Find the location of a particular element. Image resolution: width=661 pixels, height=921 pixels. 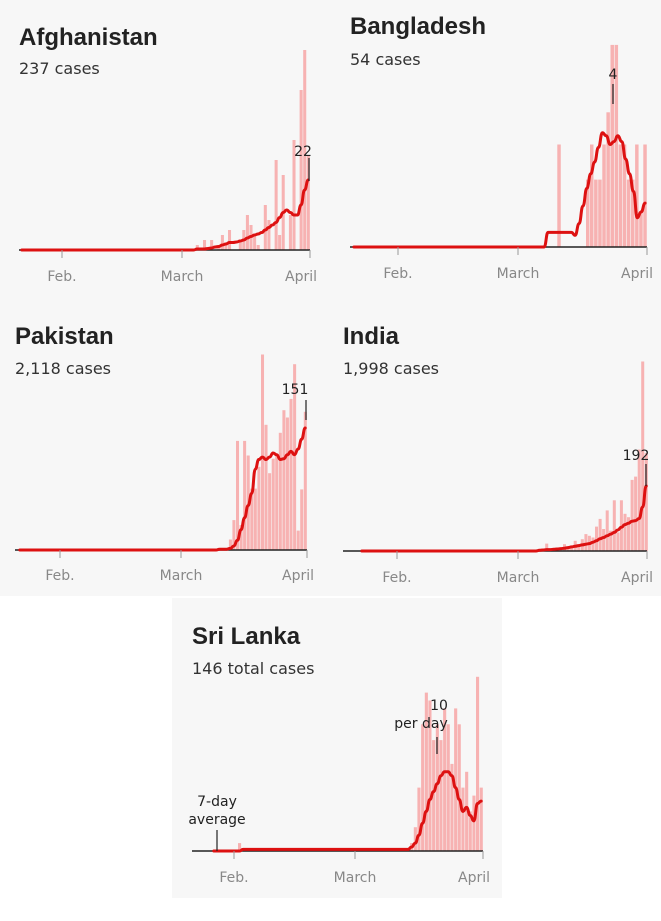

chart-subtitle: 1,998 cases is located at coordinates (391, 368).